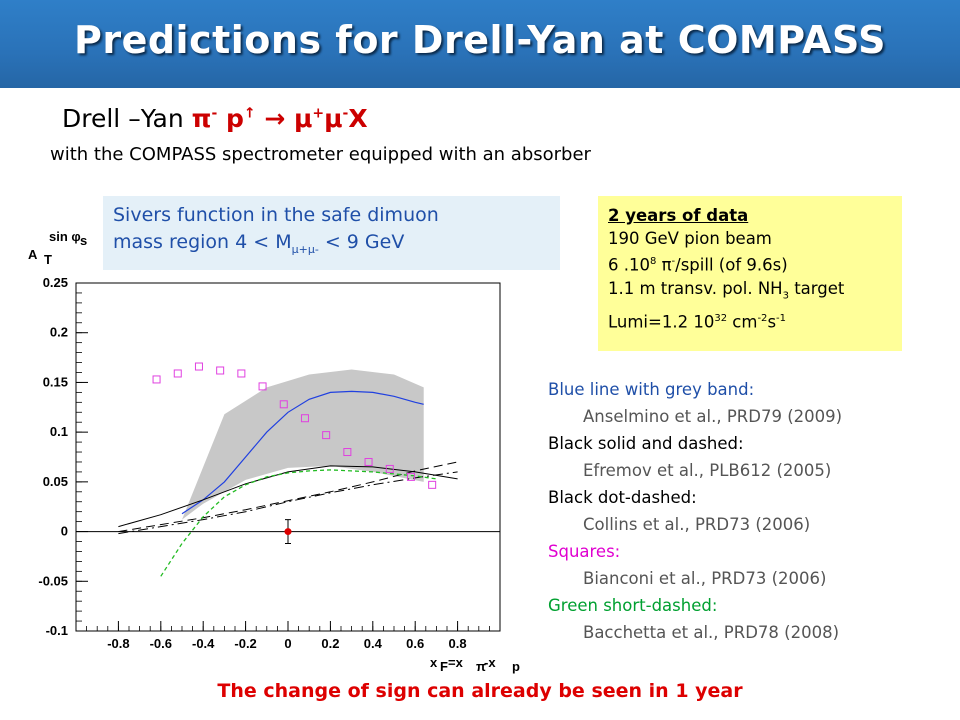 The width and height of the screenshot is (960, 720). What do you see at coordinates (275, 118) in the screenshot?
I see `arrow-icon: →` at bounding box center [275, 118].